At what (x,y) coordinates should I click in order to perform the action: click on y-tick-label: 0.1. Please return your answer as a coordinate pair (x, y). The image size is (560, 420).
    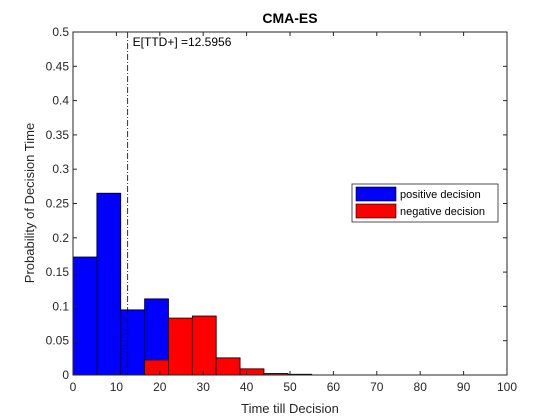
    Looking at the image, I should click on (60, 306).